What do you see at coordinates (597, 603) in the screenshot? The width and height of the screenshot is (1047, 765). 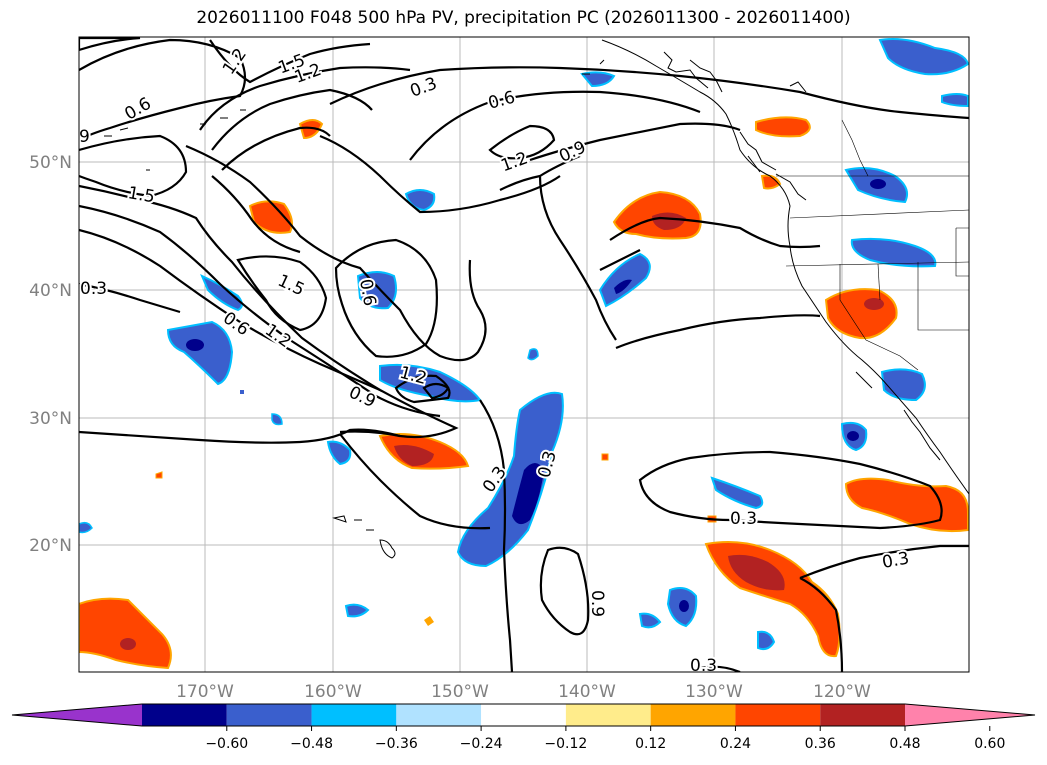 I see `contour-label: 0.9` at bounding box center [597, 603].